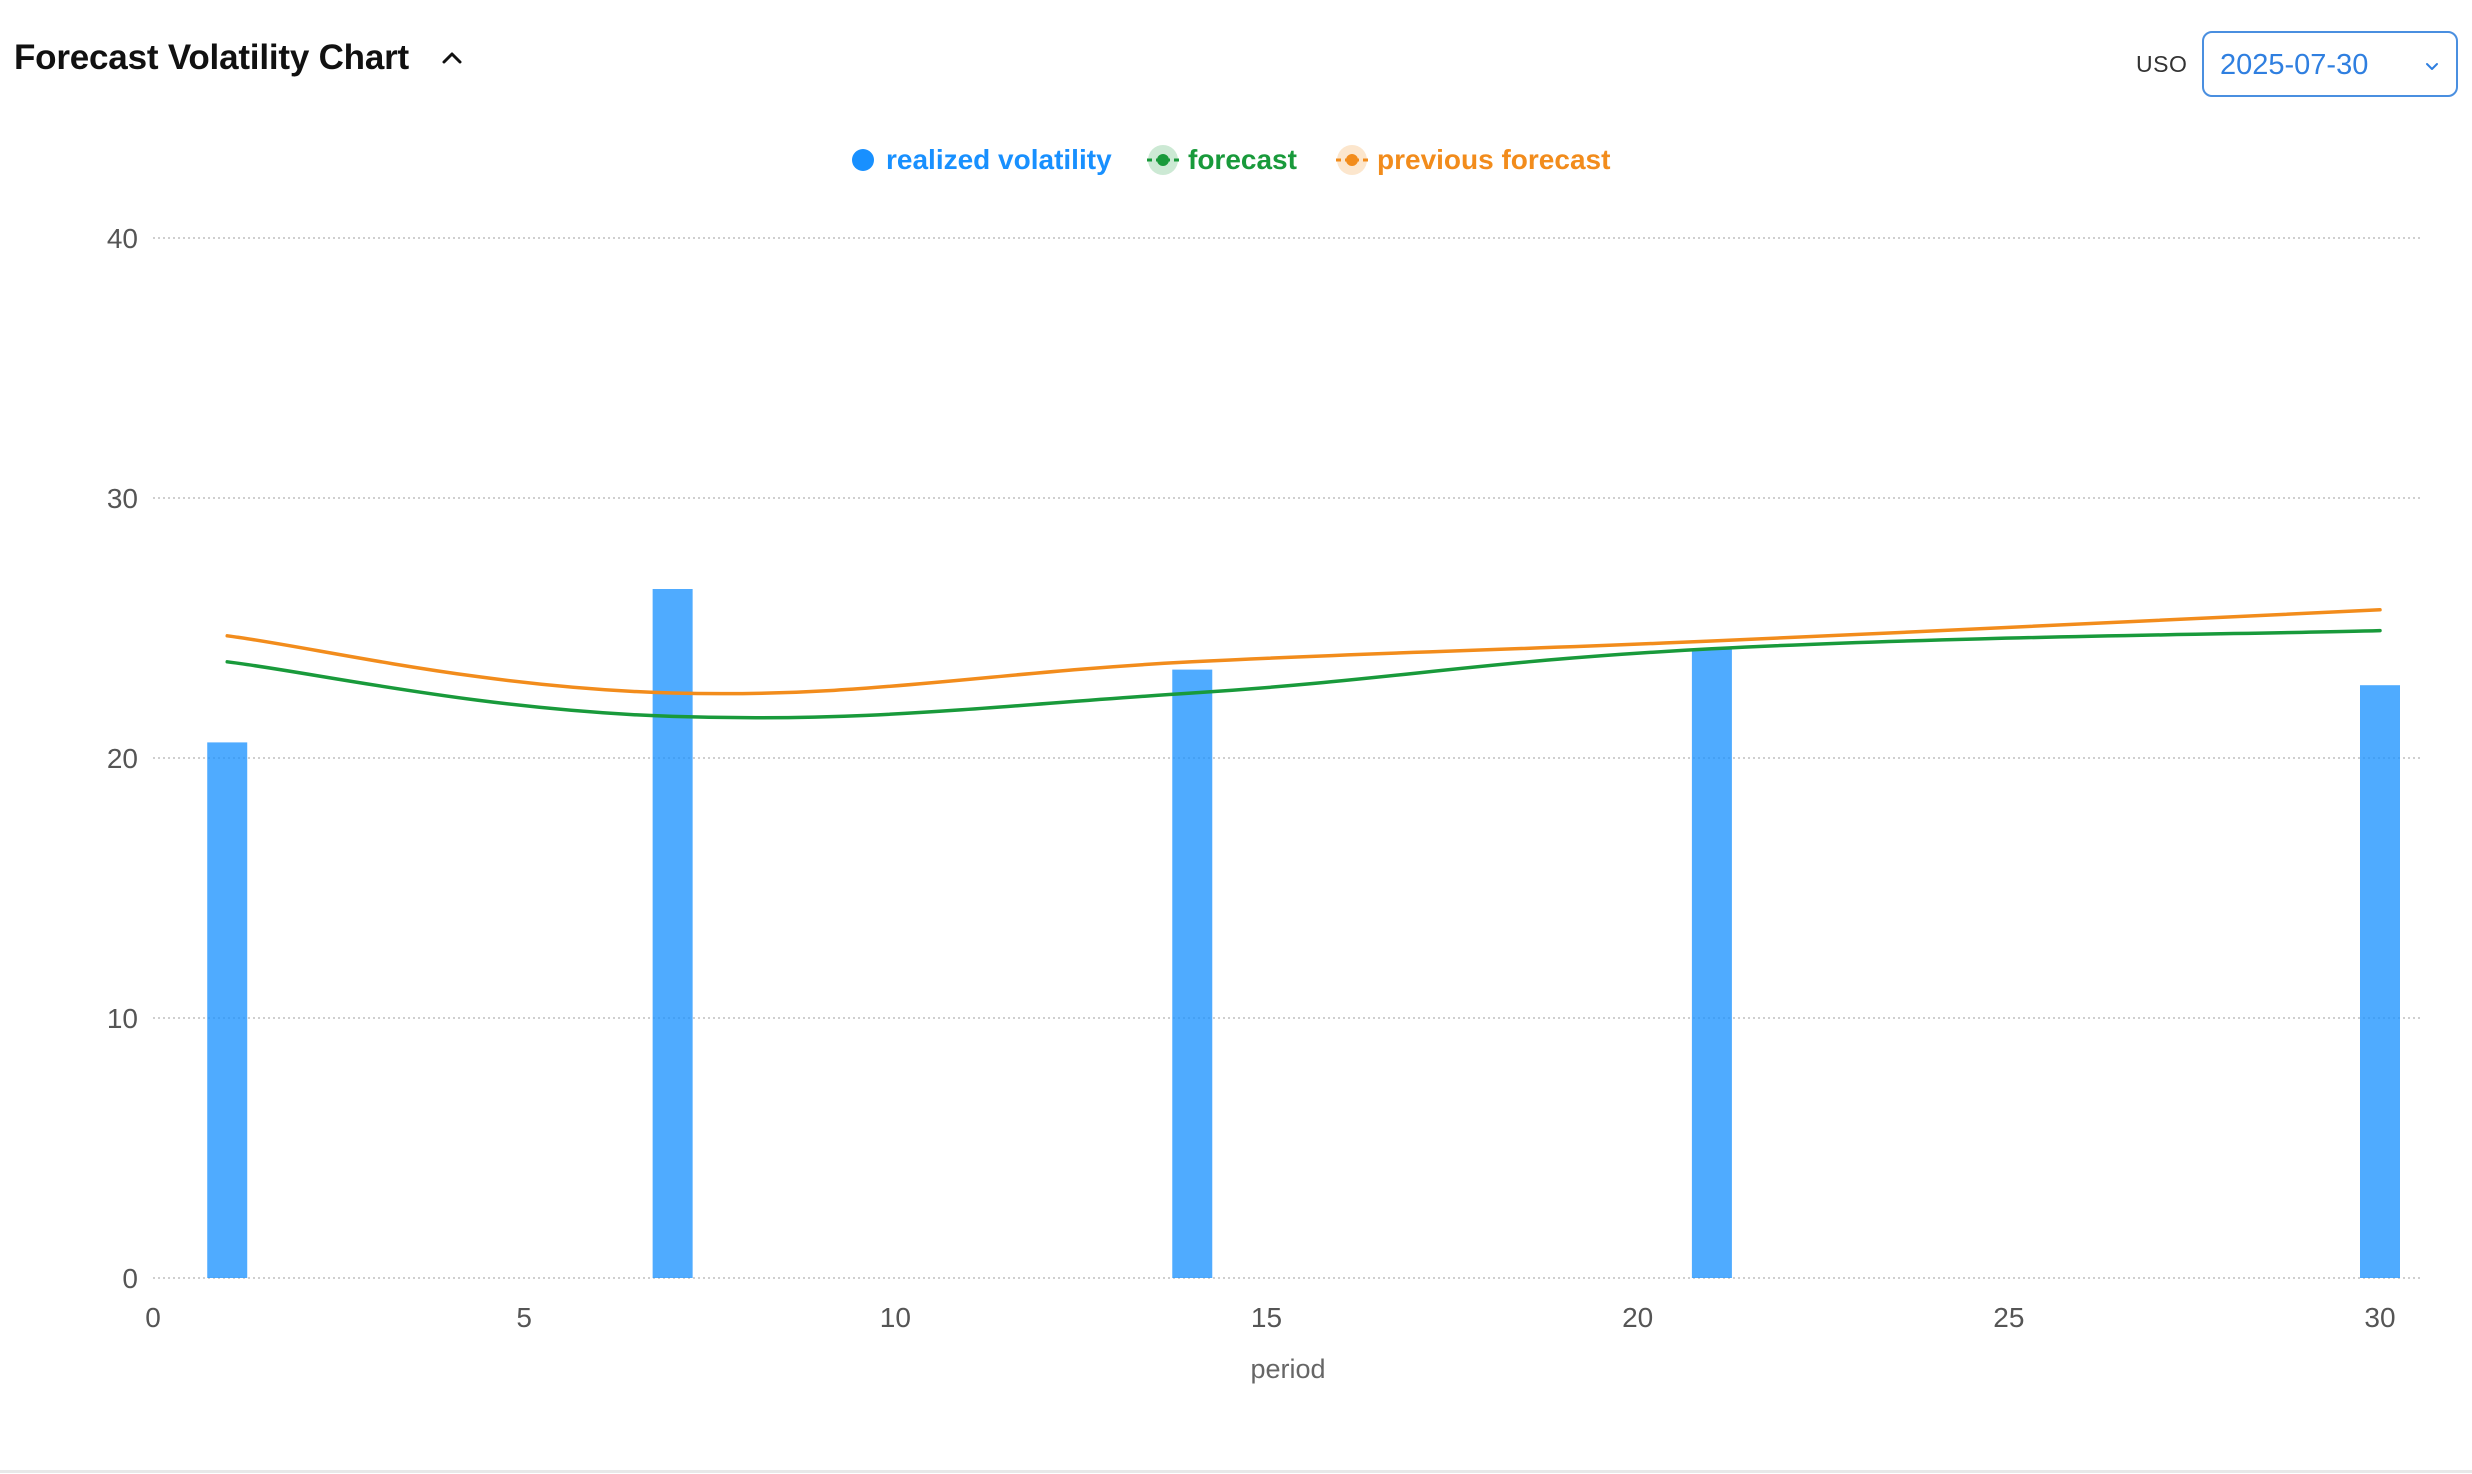 This screenshot has height=1474, width=2472. Describe the element at coordinates (863, 160) in the screenshot. I see `legend-marker-realized` at that location.